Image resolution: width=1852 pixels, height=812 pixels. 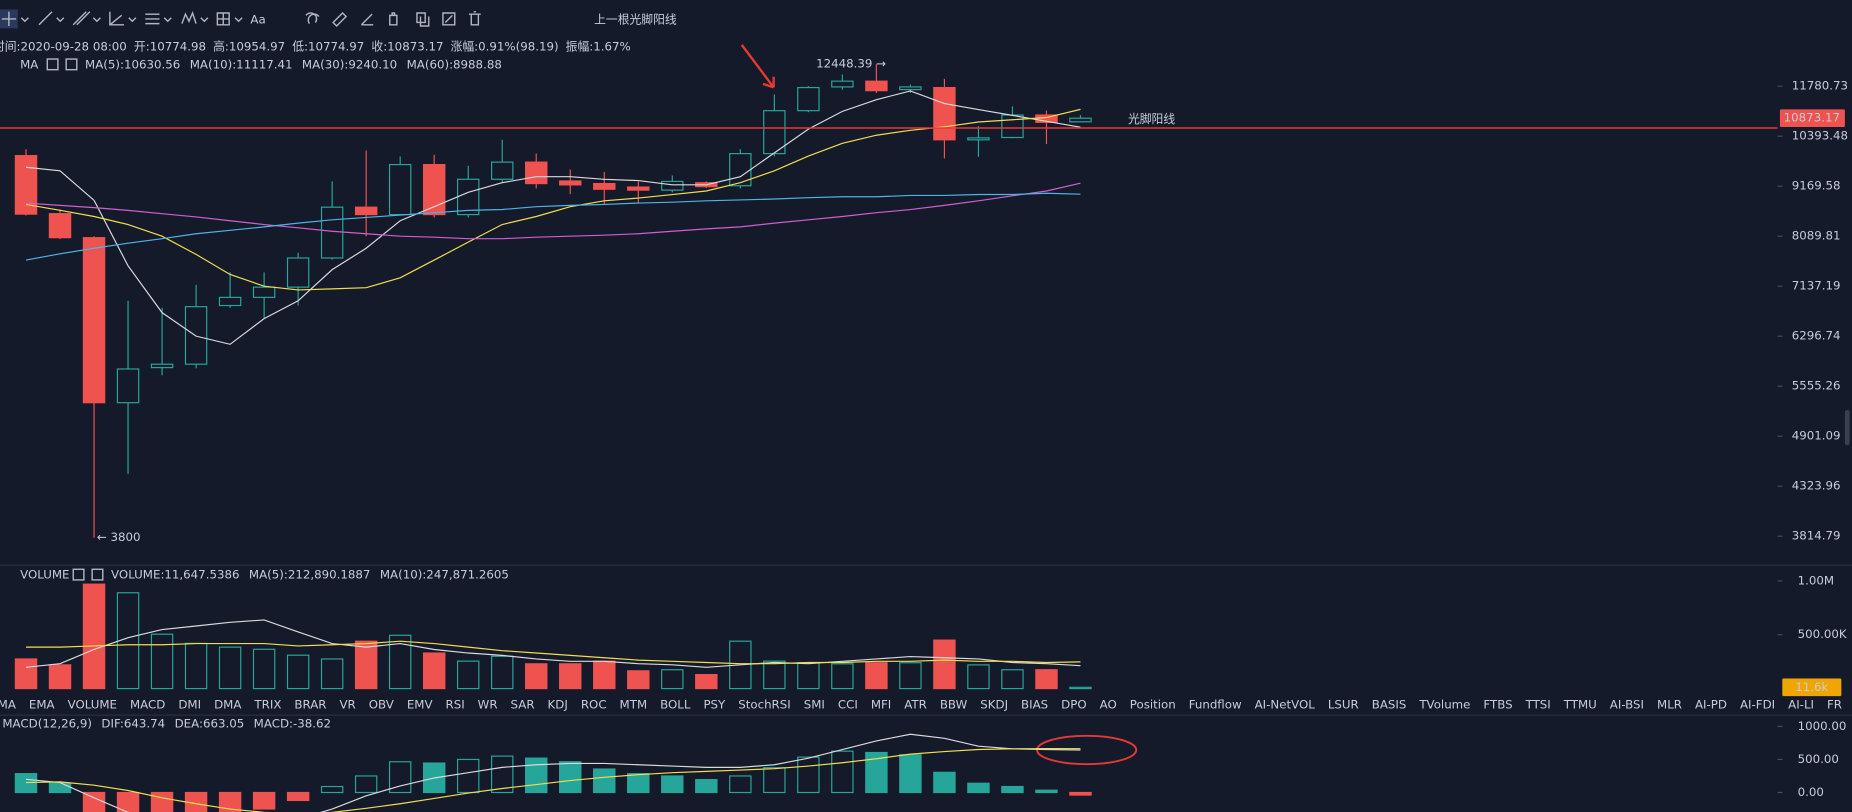 I want to click on indicator-tab: OBV, so click(x=381, y=705).